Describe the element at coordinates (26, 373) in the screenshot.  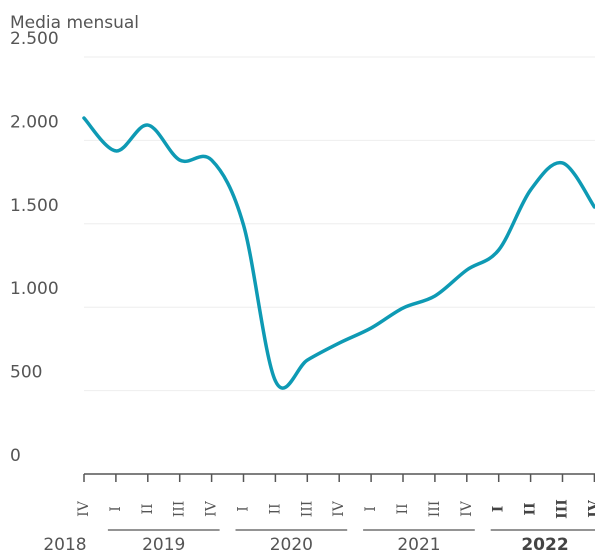
I see `y-tick-label: 500` at that location.